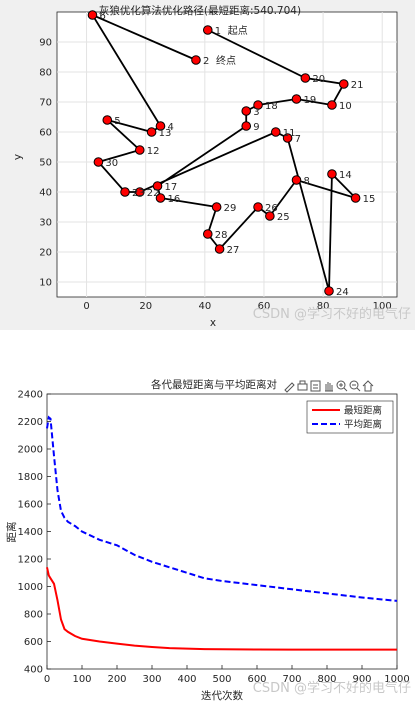  What do you see at coordinates (357, 85) in the screenshot?
I see `city-label: 21` at bounding box center [357, 85].